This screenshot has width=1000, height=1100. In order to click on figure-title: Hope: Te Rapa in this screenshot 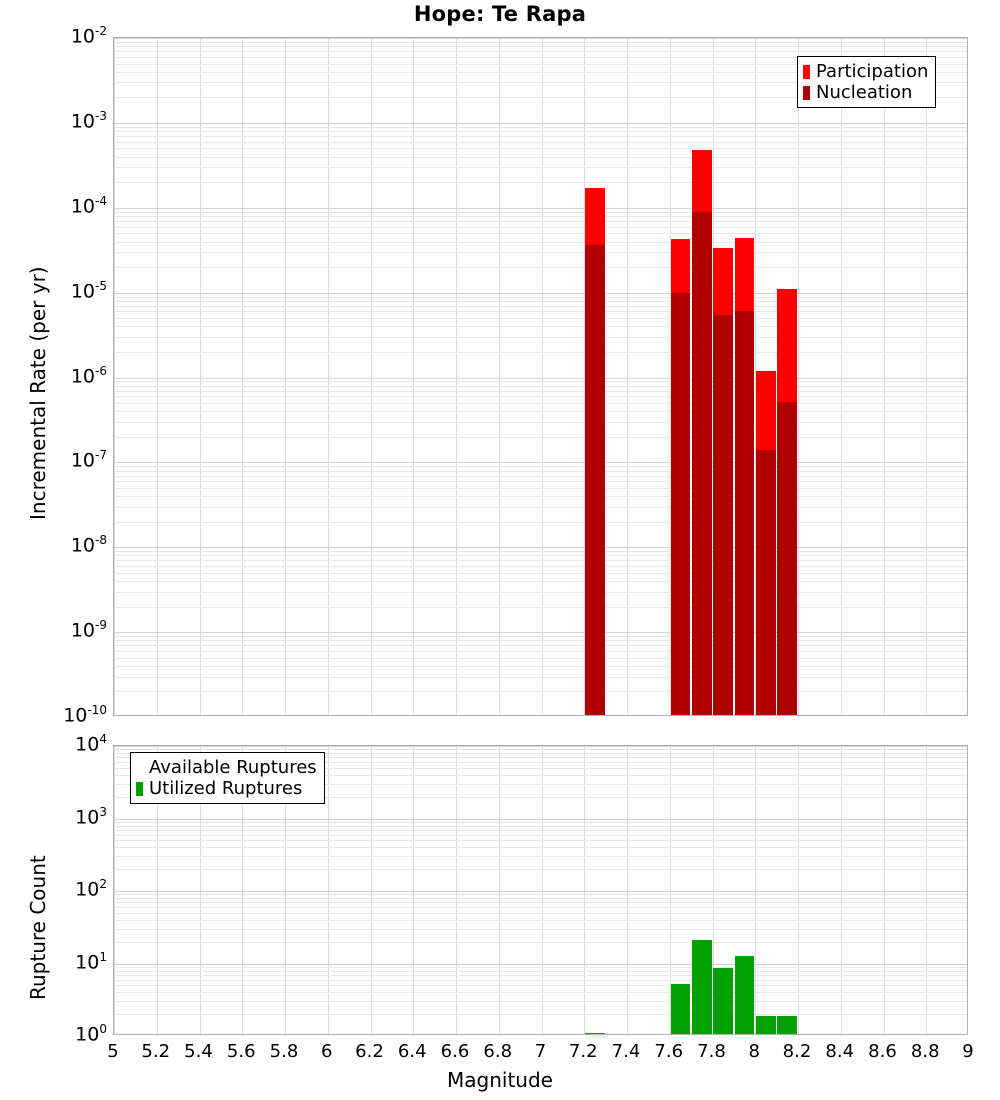, I will do `click(500, 14)`.